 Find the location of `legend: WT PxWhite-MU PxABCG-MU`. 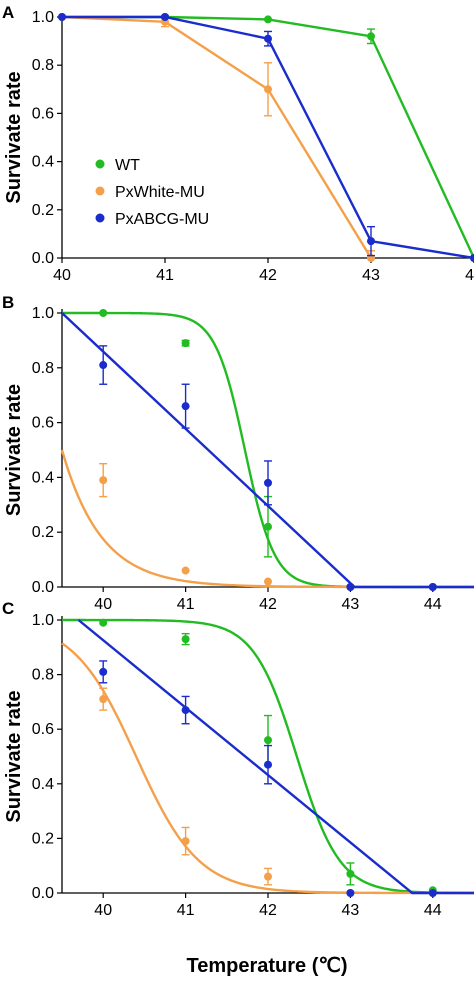

legend: WT PxWhite-MU PxABCG-MU is located at coordinates (152, 192).